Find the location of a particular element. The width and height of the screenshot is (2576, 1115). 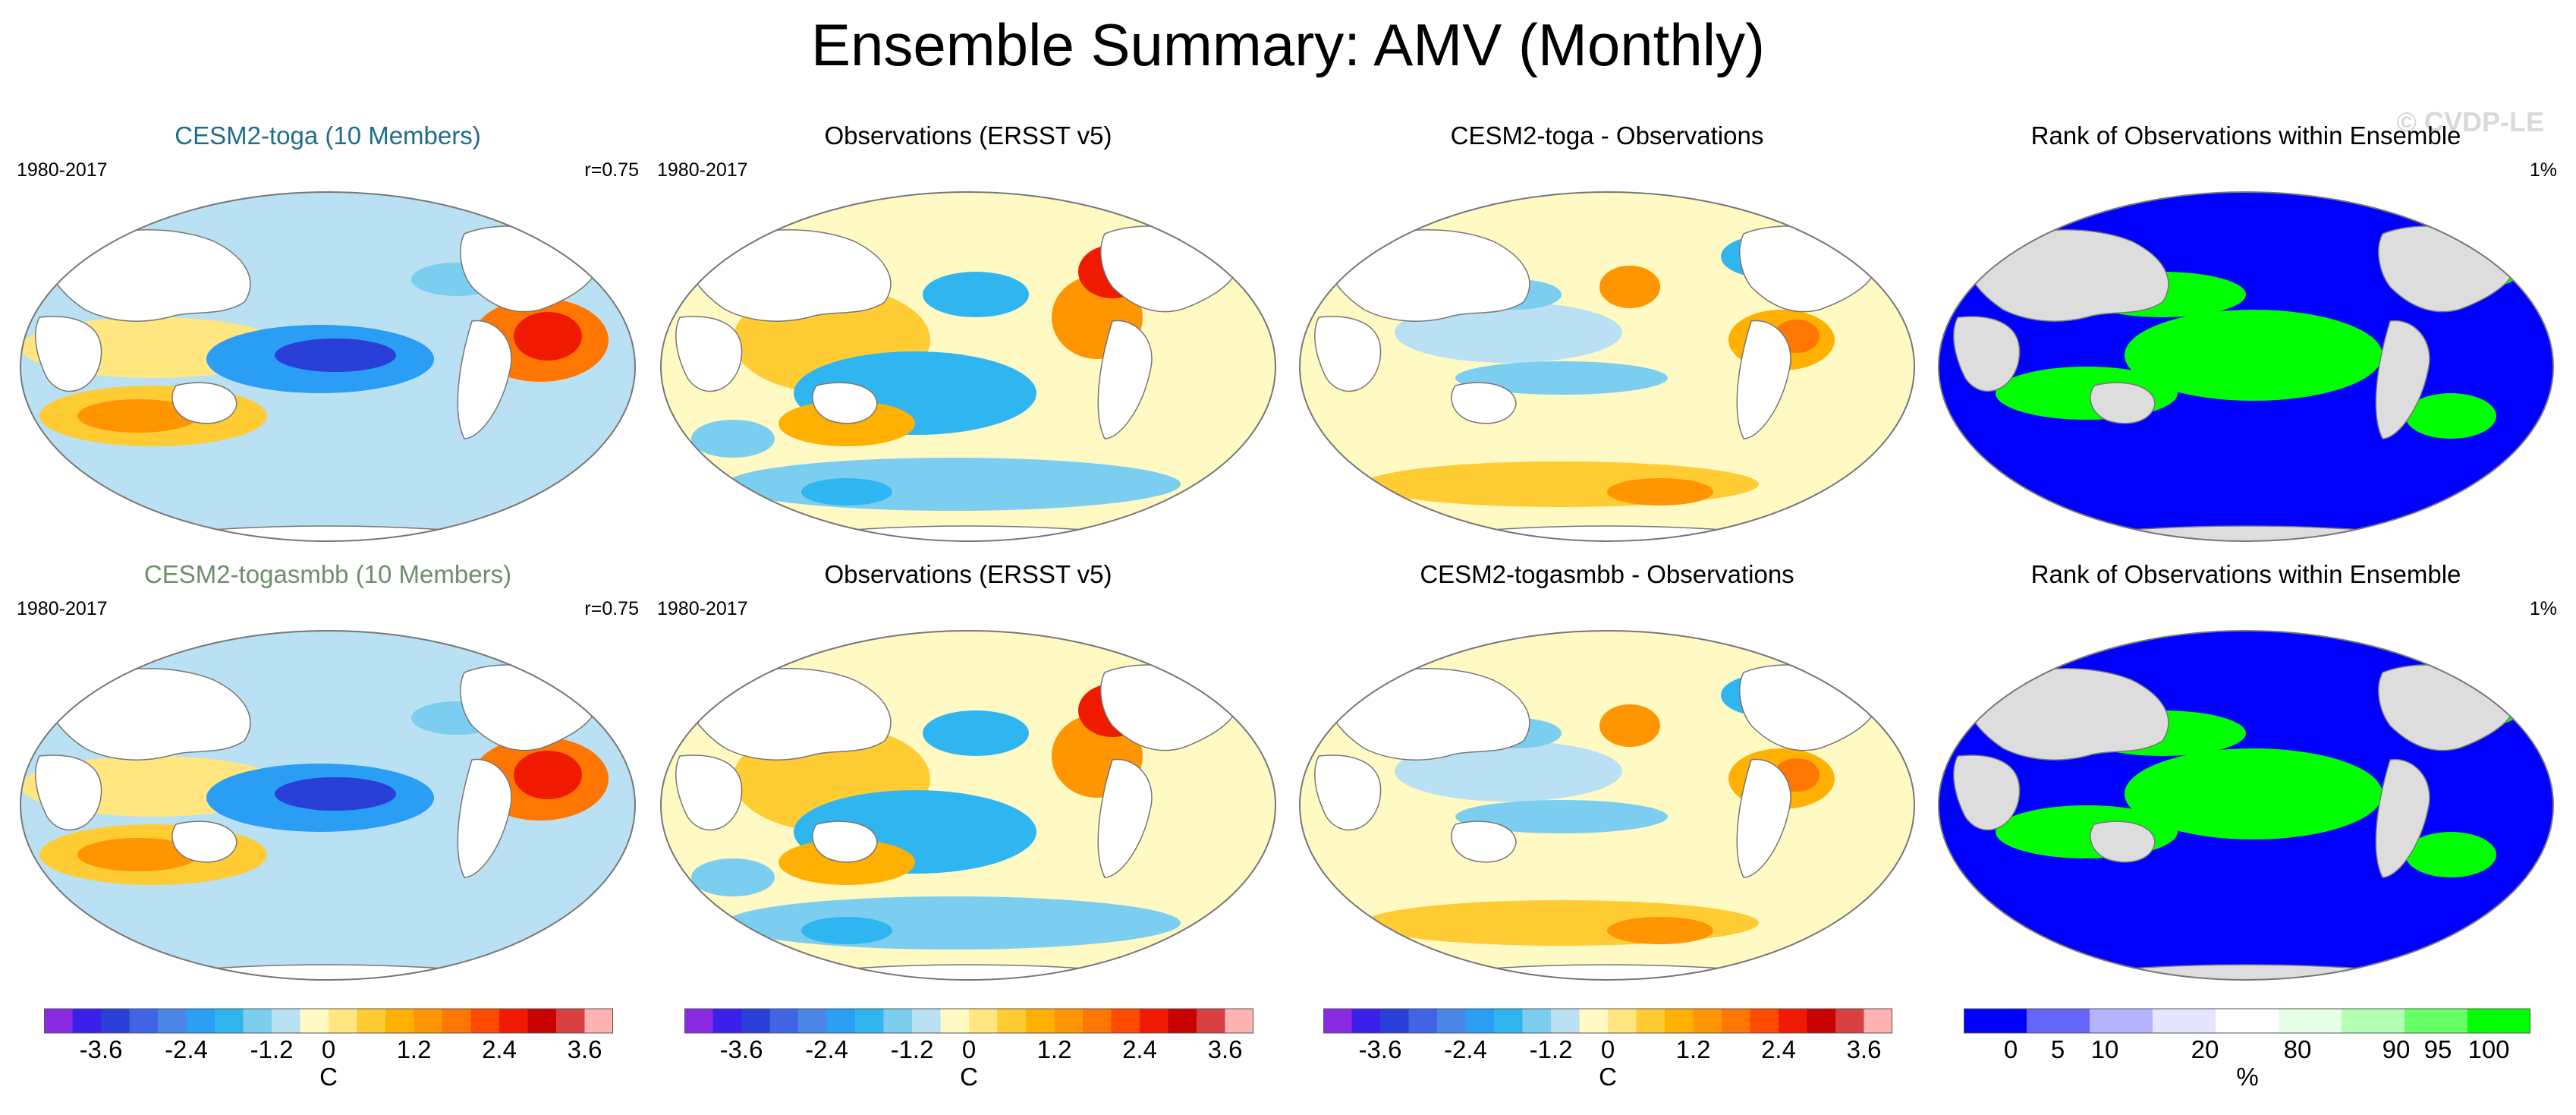

panel-rank-1: Rank of Observations within Ensemble 1% is located at coordinates (2246, 333).